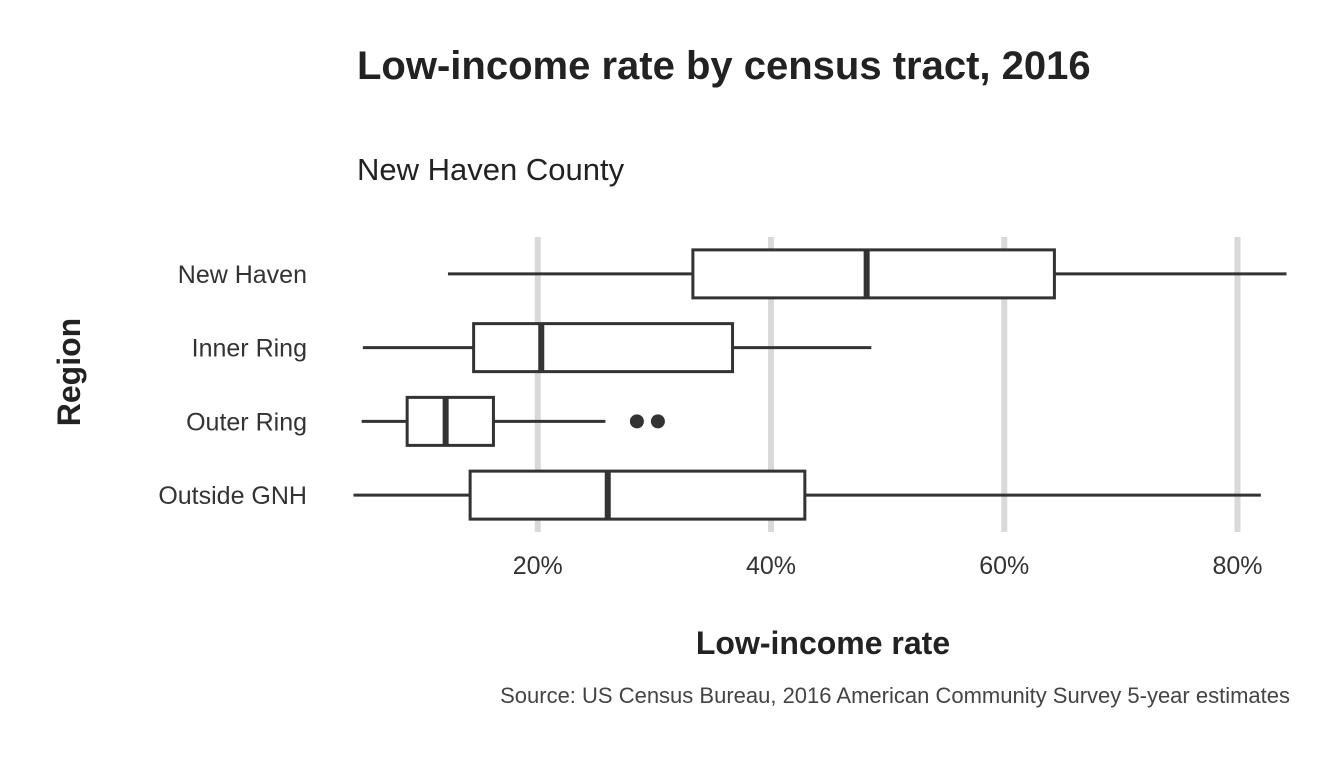  What do you see at coordinates (232, 496) in the screenshot?
I see `y-tick-label: Outside GNH` at bounding box center [232, 496].